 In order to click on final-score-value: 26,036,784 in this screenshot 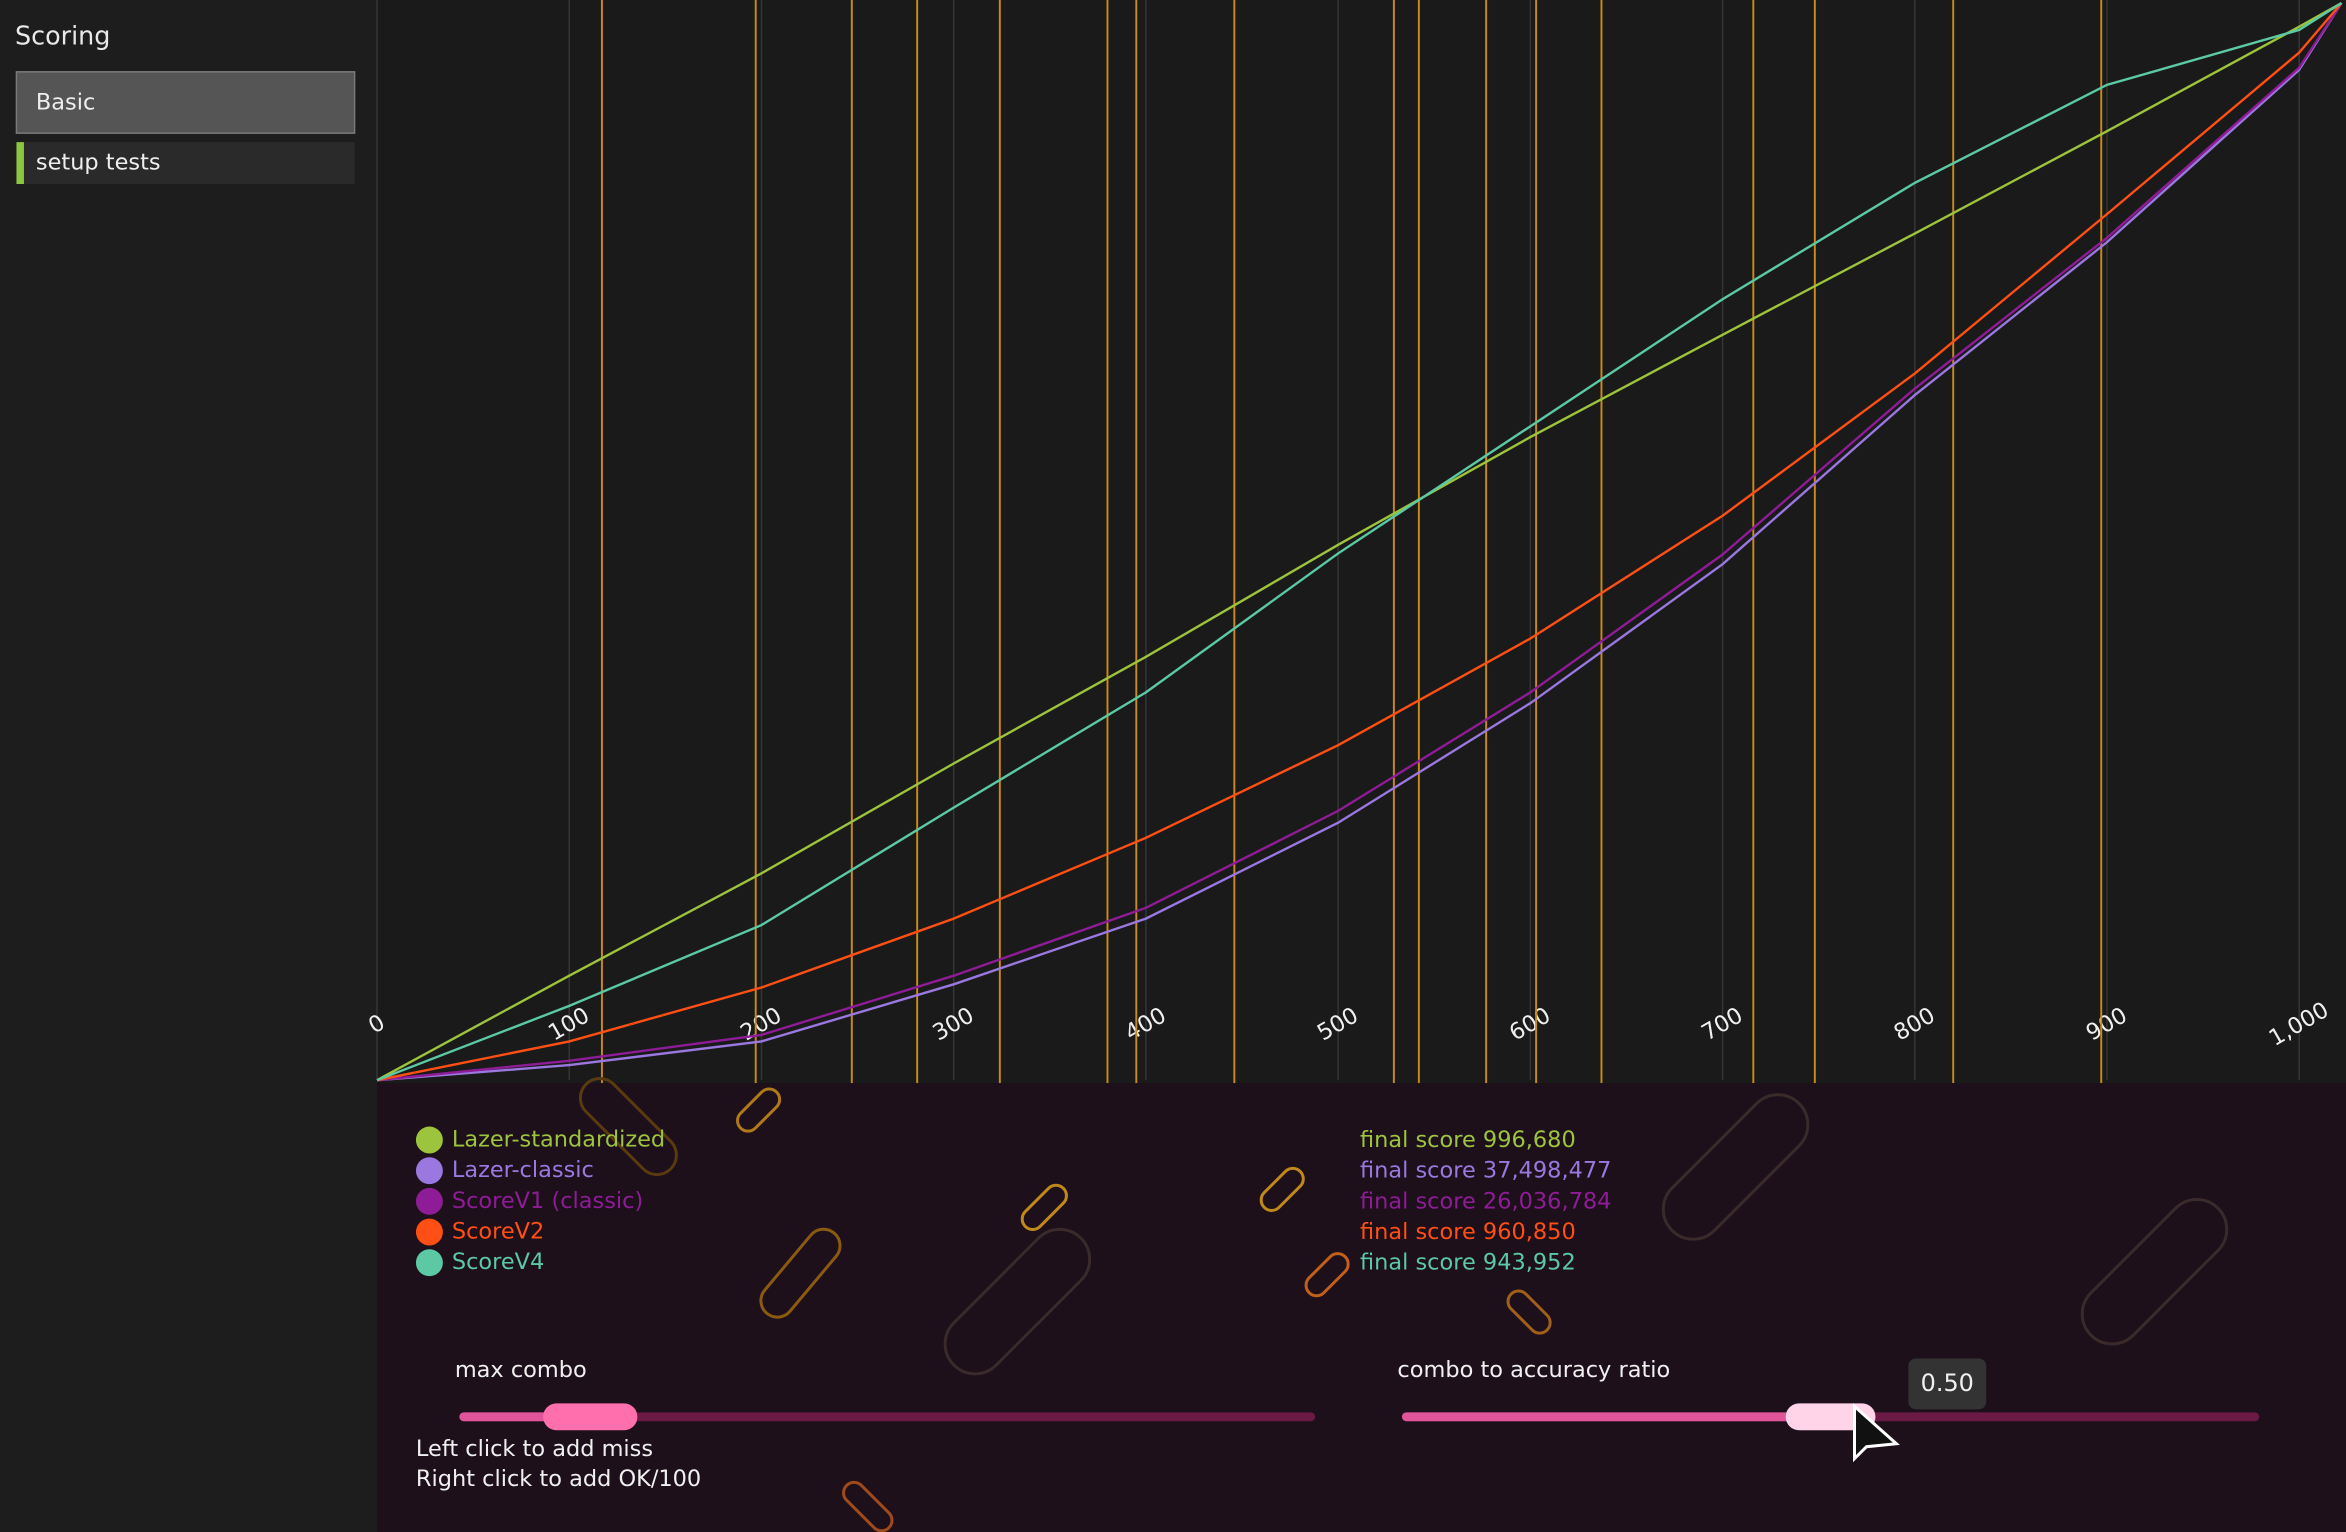, I will do `click(1547, 1201)`.